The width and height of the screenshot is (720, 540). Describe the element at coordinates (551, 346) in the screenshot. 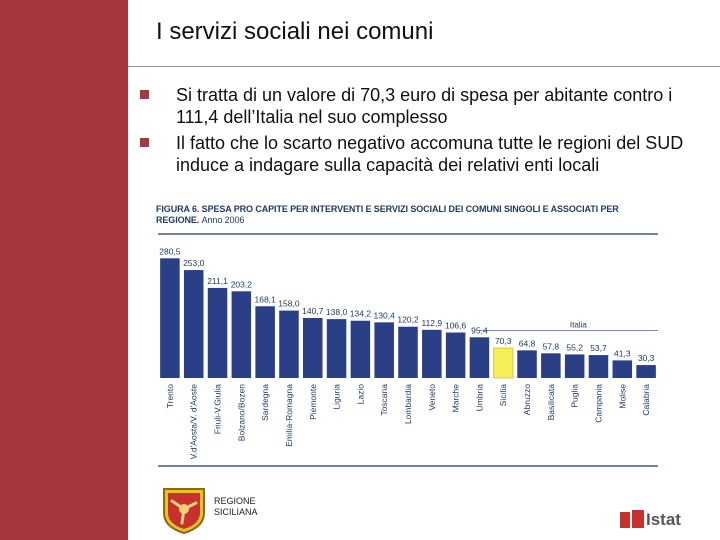

I see `data-label: 57,8` at that location.